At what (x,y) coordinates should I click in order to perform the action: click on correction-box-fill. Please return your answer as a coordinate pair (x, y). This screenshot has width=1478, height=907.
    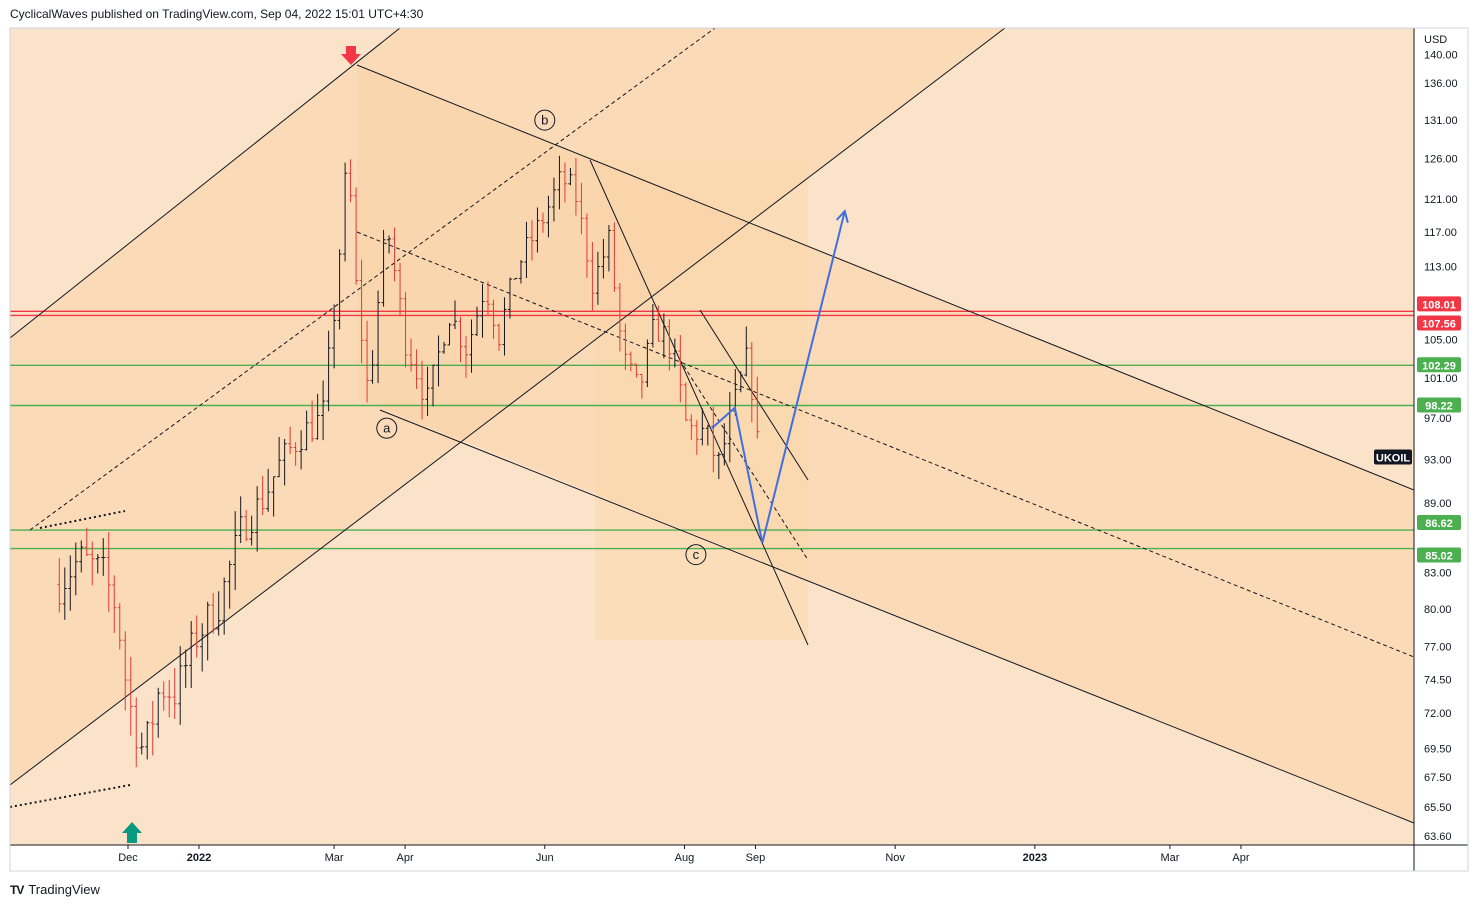
    Looking at the image, I should click on (701, 400).